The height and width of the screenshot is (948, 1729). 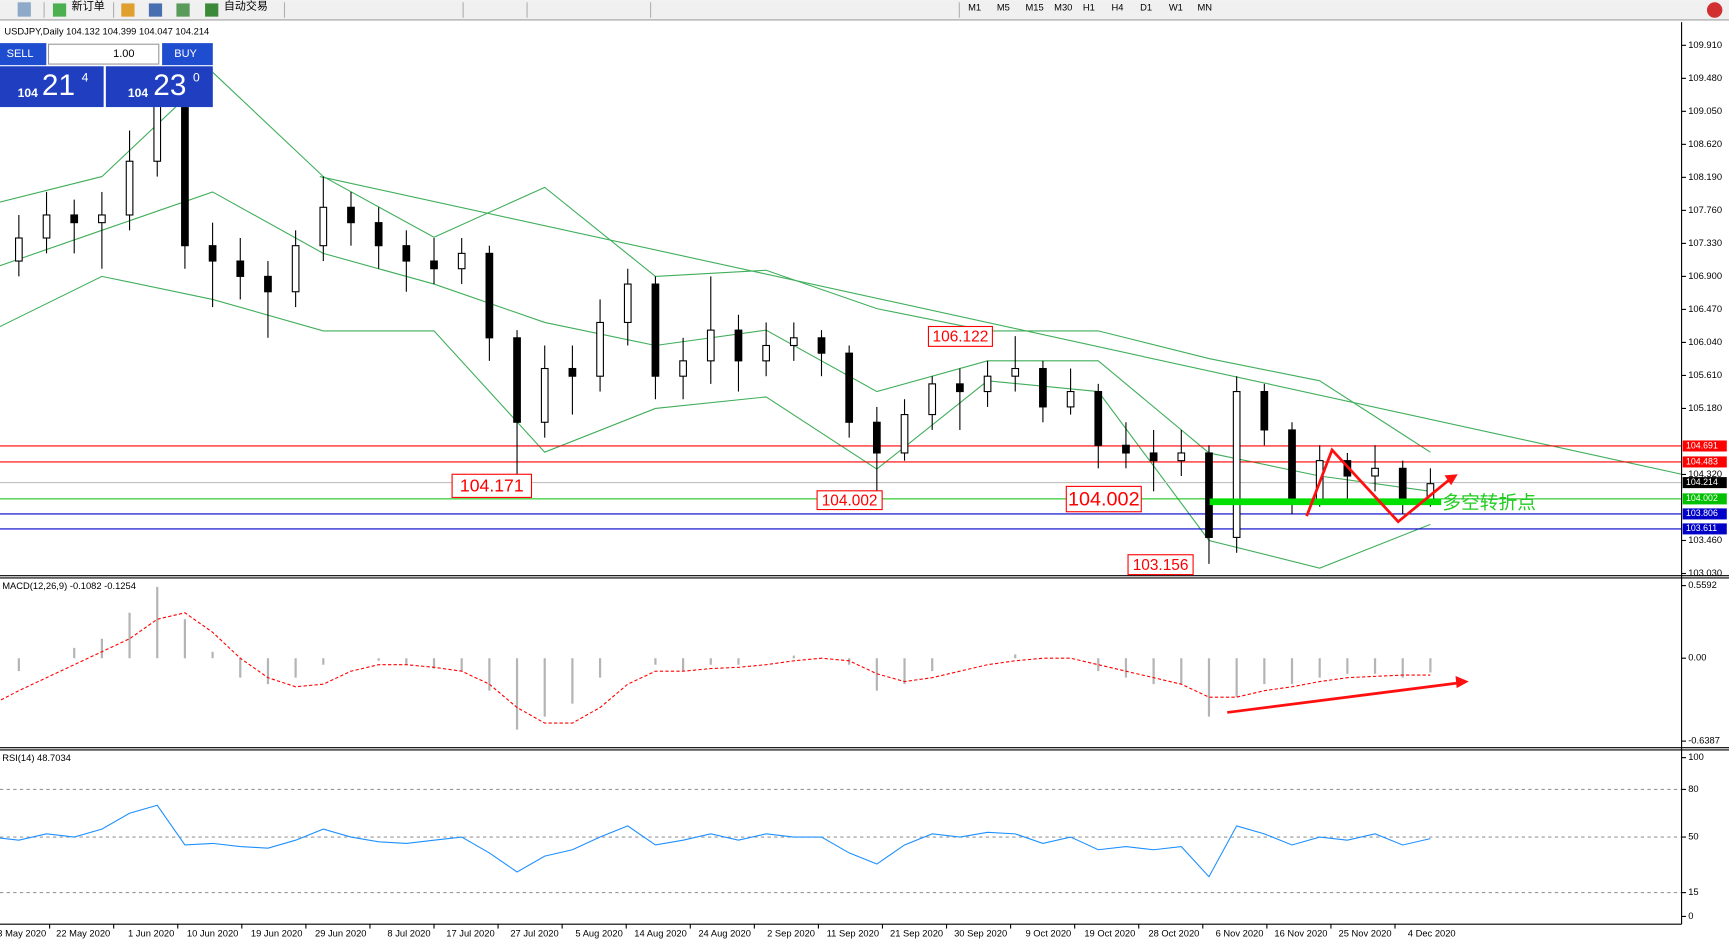 I want to click on price-main: 23, so click(x=169, y=85).